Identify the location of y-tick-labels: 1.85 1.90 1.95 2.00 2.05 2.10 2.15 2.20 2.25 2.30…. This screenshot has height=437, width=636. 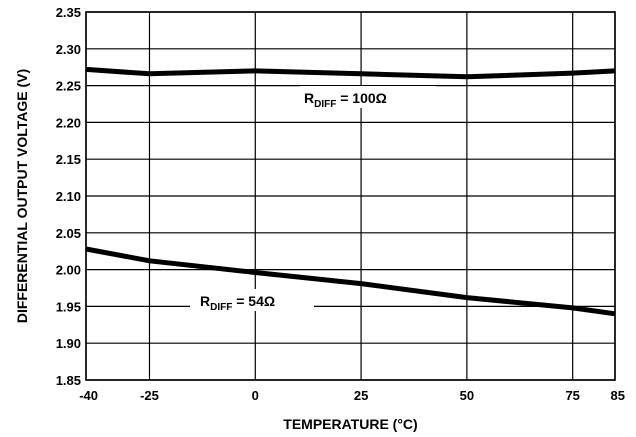
(68, 196).